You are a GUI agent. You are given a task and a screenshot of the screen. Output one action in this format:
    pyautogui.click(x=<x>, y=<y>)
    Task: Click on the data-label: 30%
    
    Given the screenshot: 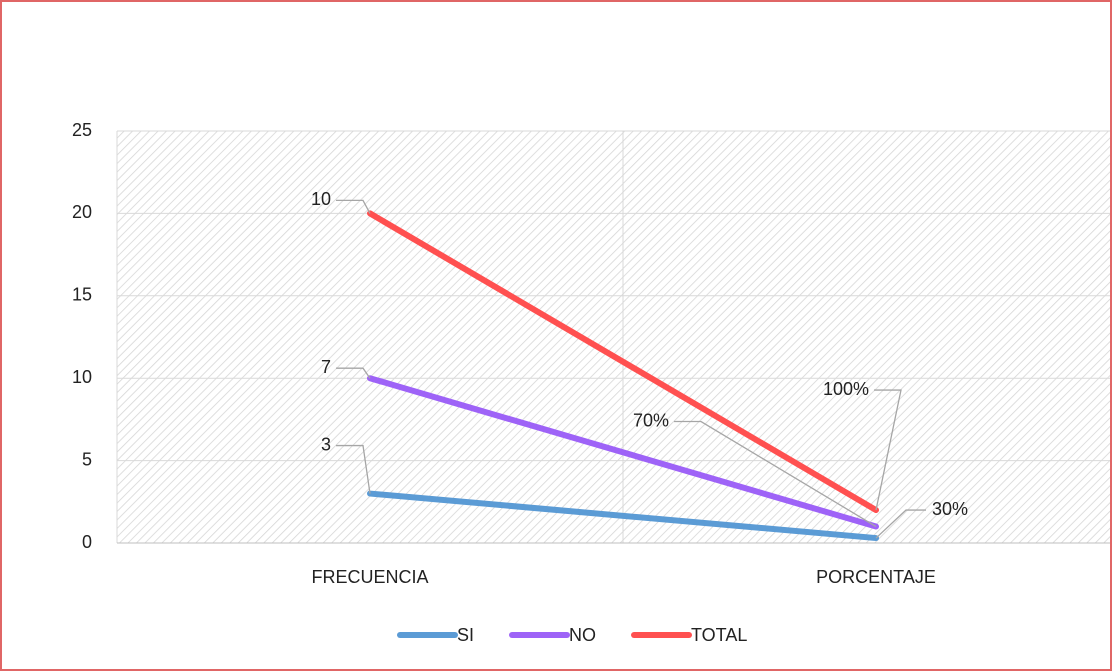 What is the action you would take?
    pyautogui.click(x=950, y=509)
    